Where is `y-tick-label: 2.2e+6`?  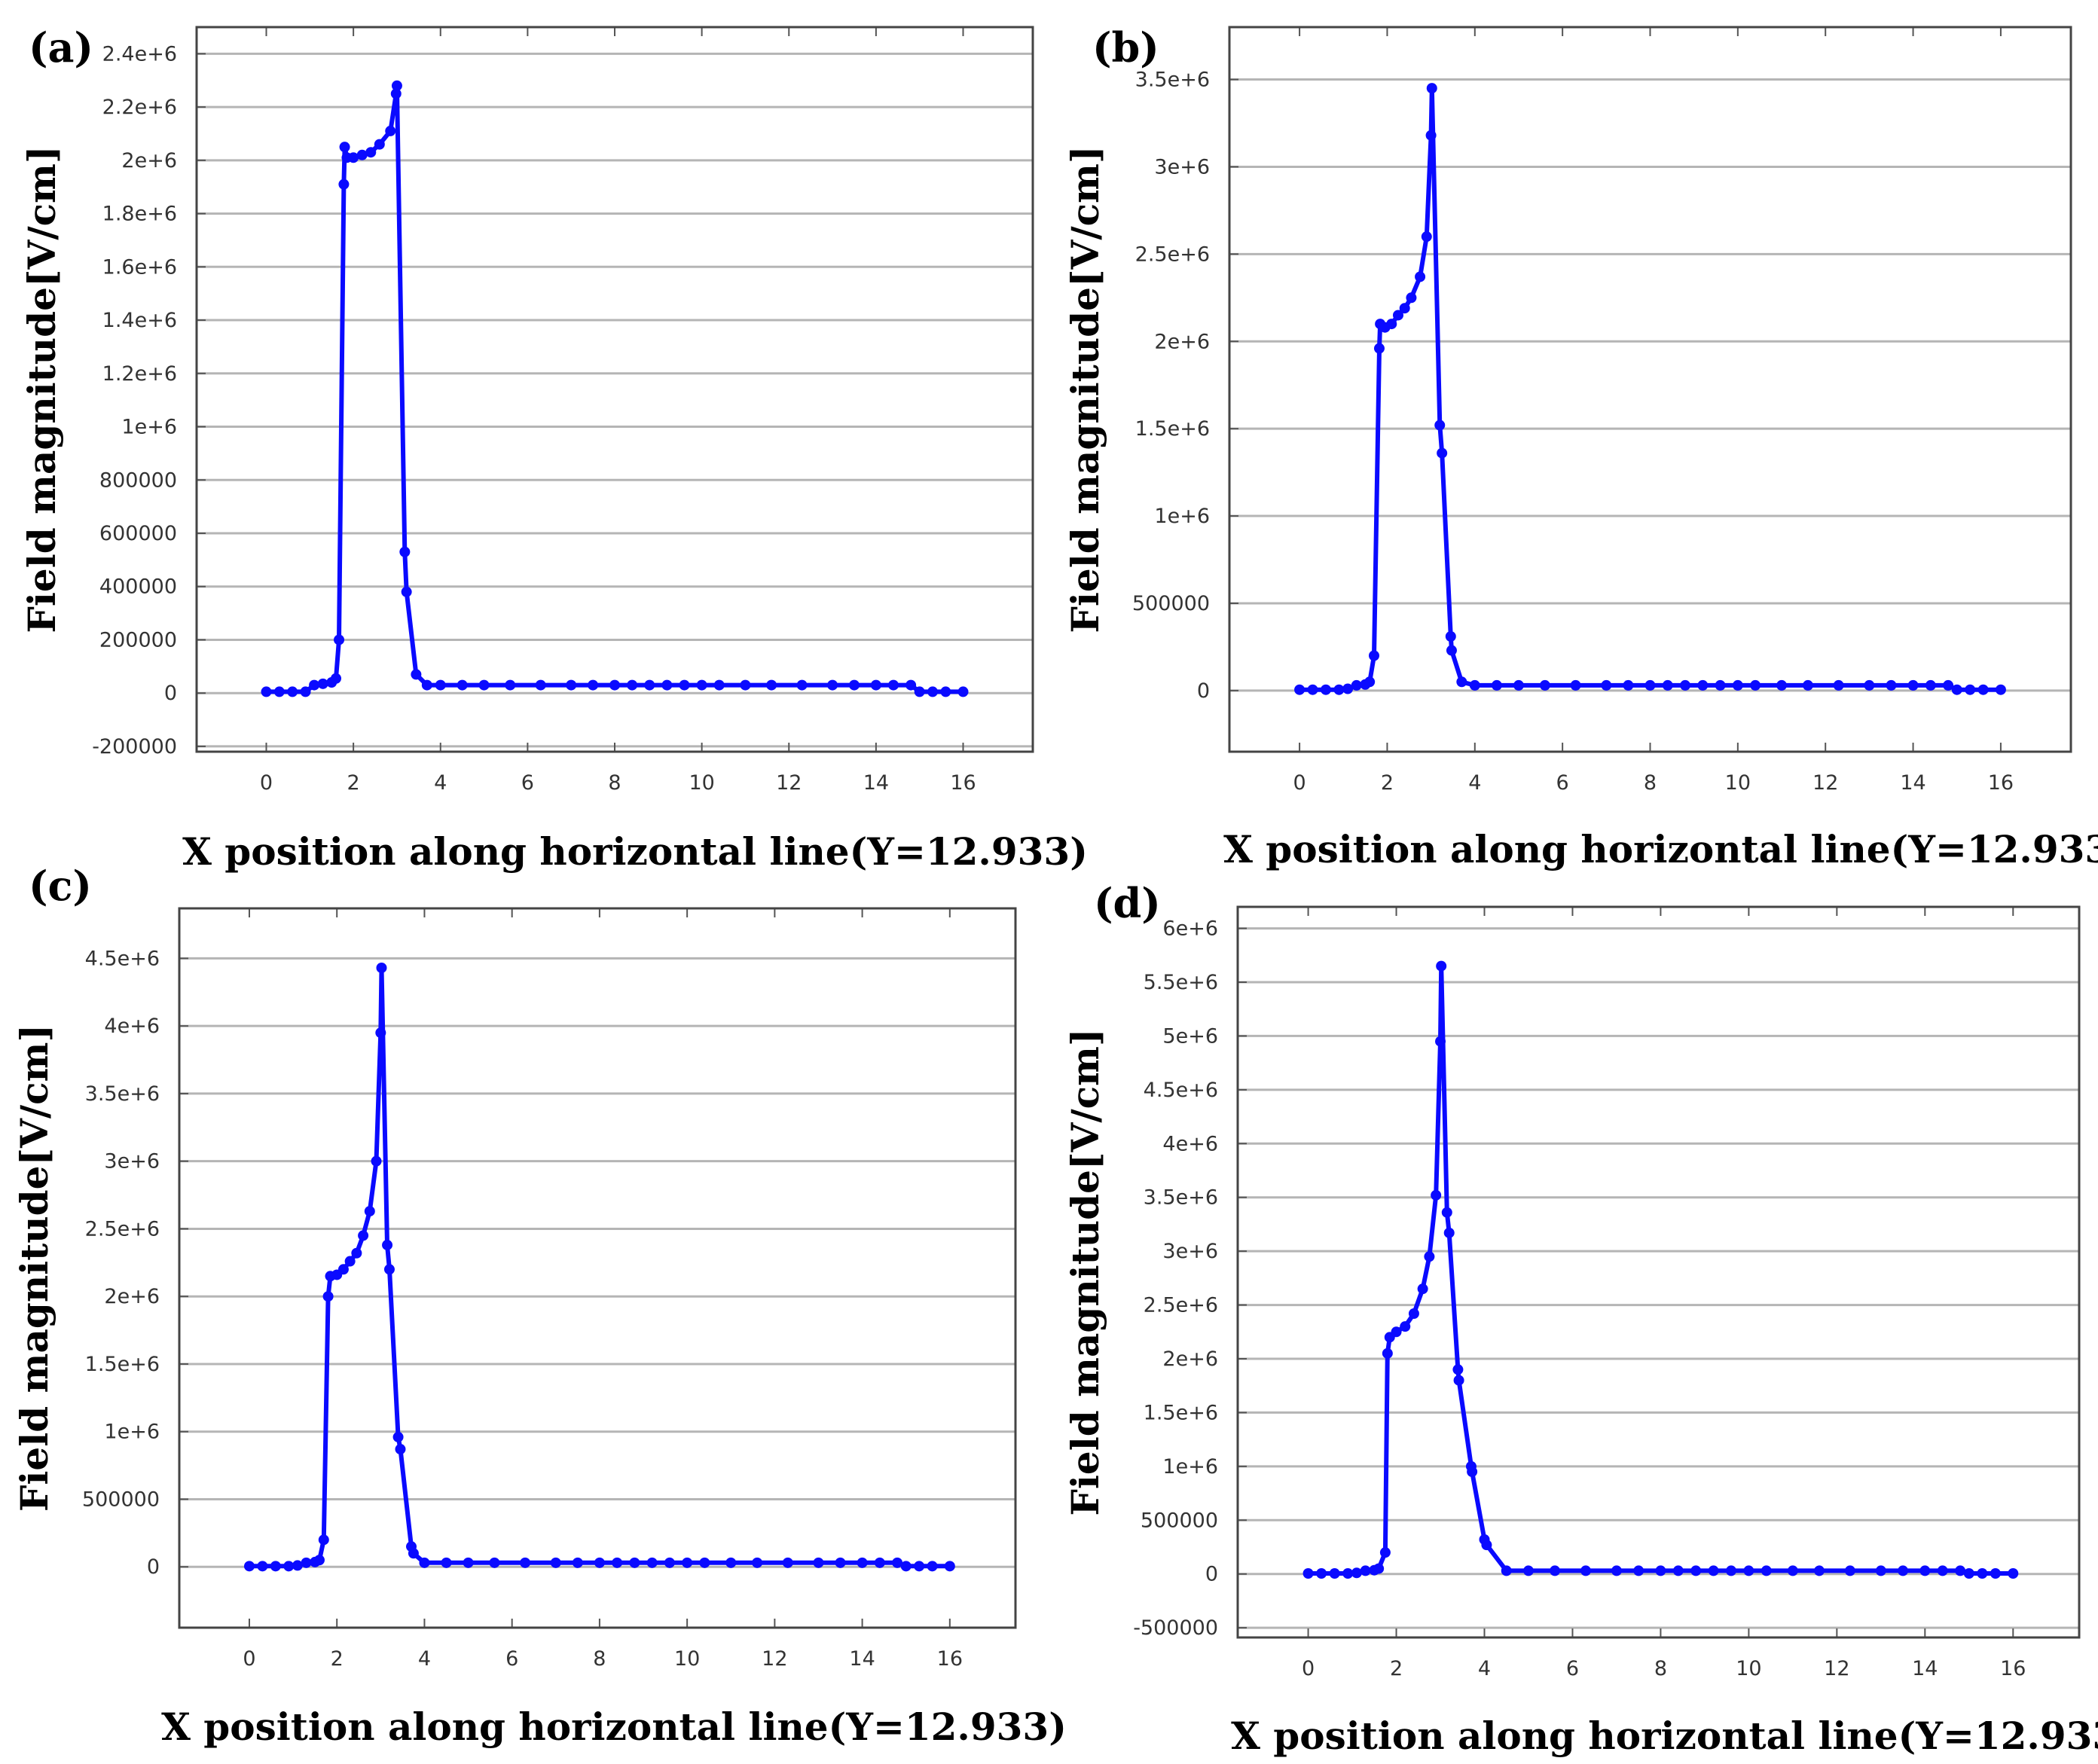 y-tick-label: 2.2e+6 is located at coordinates (139, 108).